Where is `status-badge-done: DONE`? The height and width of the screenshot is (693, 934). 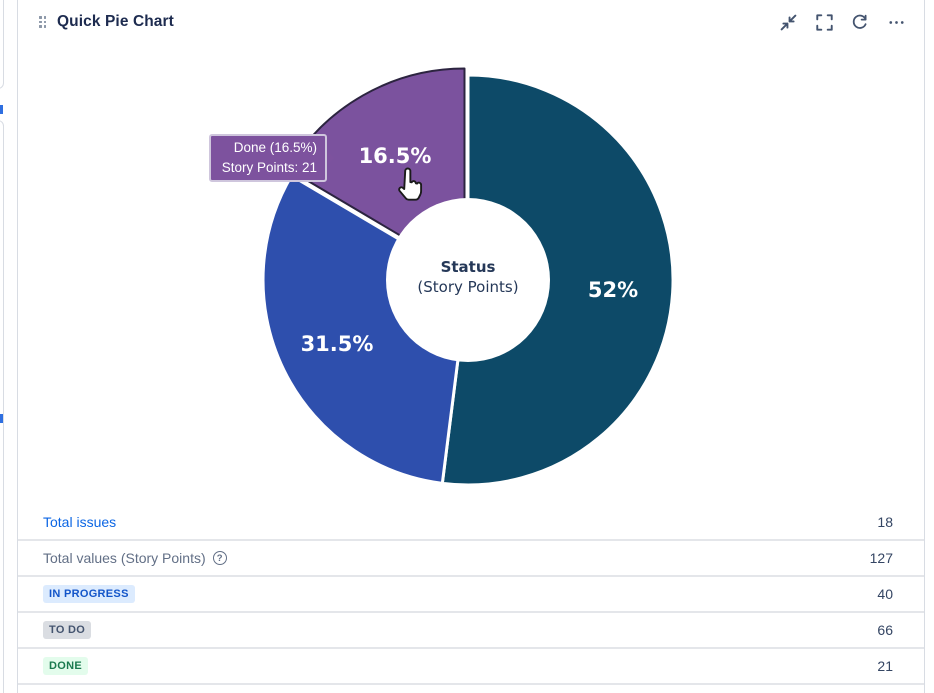 status-badge-done: DONE is located at coordinates (65, 666).